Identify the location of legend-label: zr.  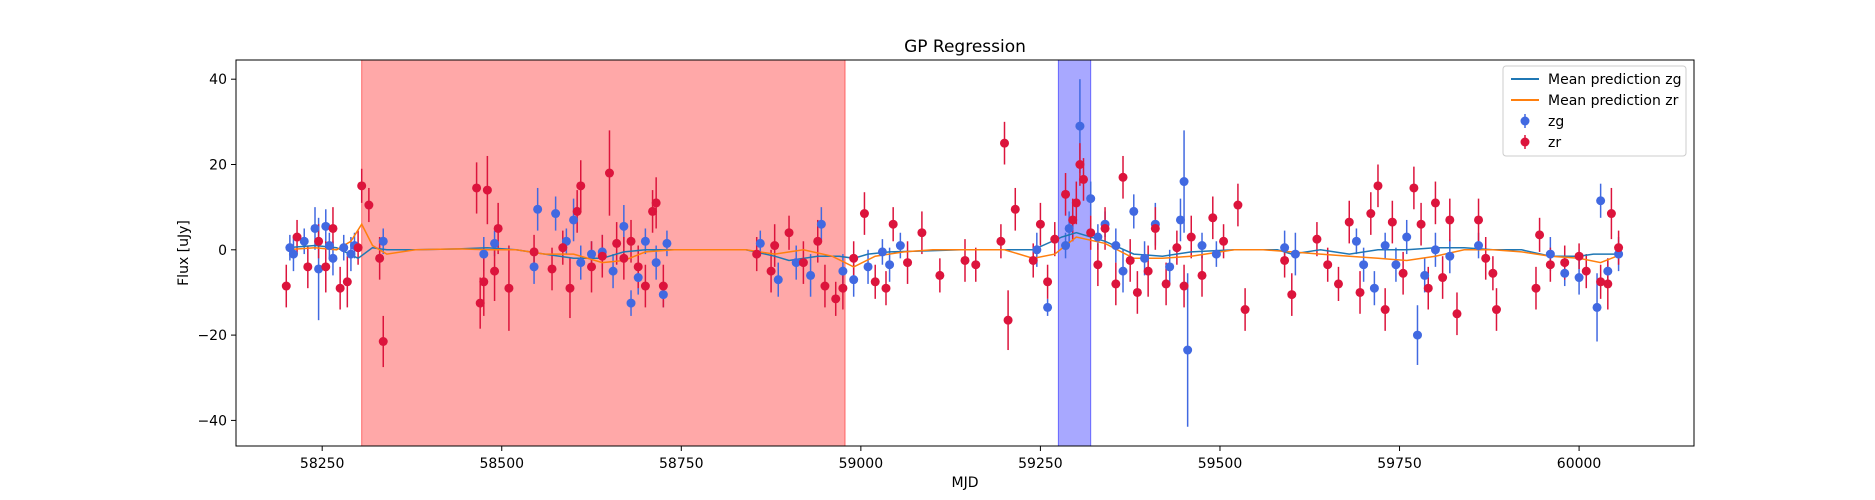
(1554, 143).